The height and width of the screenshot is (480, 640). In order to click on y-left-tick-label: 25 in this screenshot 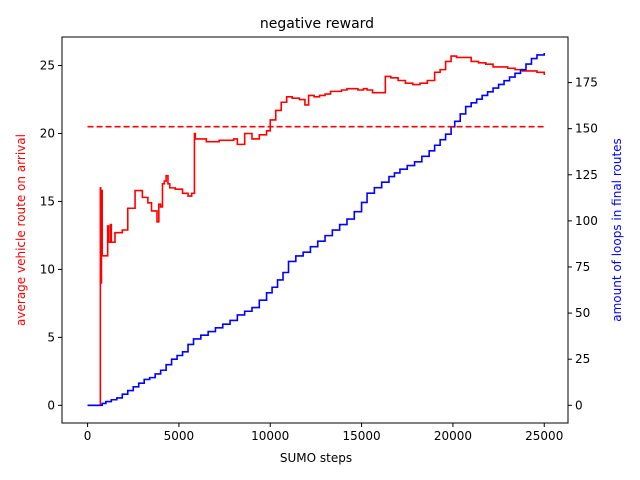, I will do `click(47, 66)`.